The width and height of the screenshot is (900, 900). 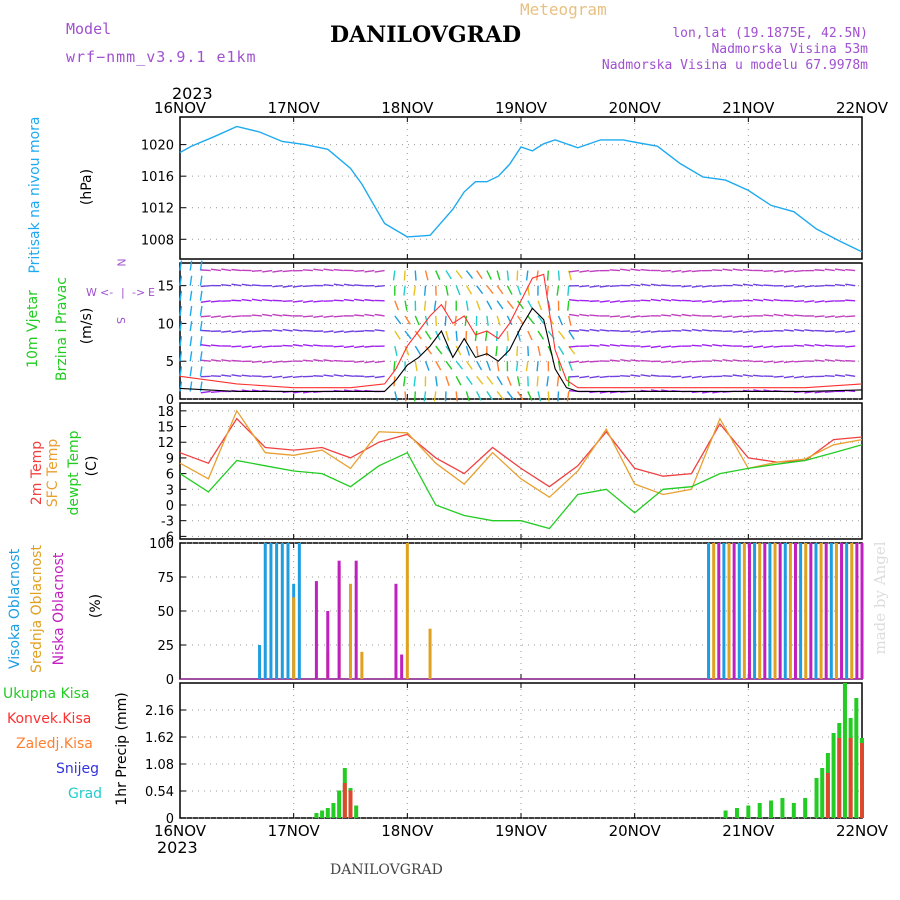 I want to click on y-tick-label: 10, so click(x=165, y=324).